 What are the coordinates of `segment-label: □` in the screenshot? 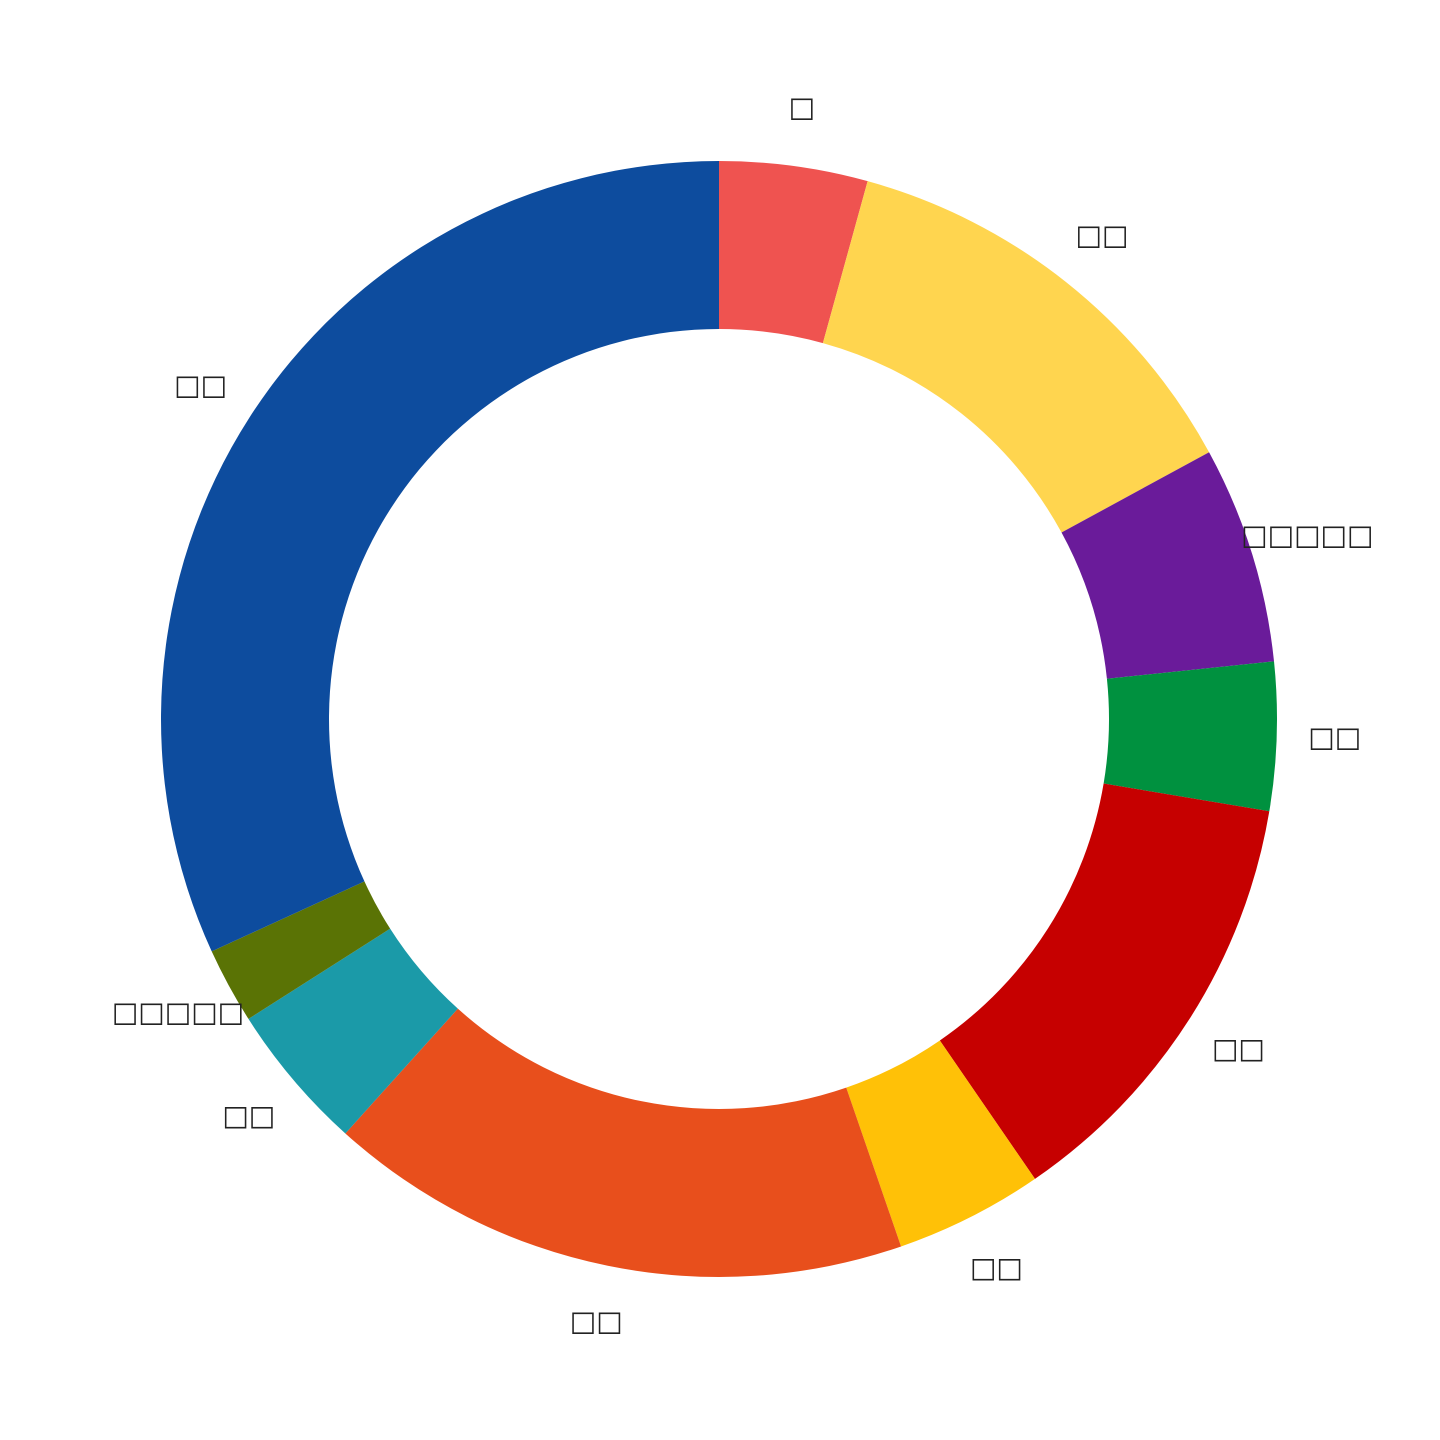 It's located at (802, 107).